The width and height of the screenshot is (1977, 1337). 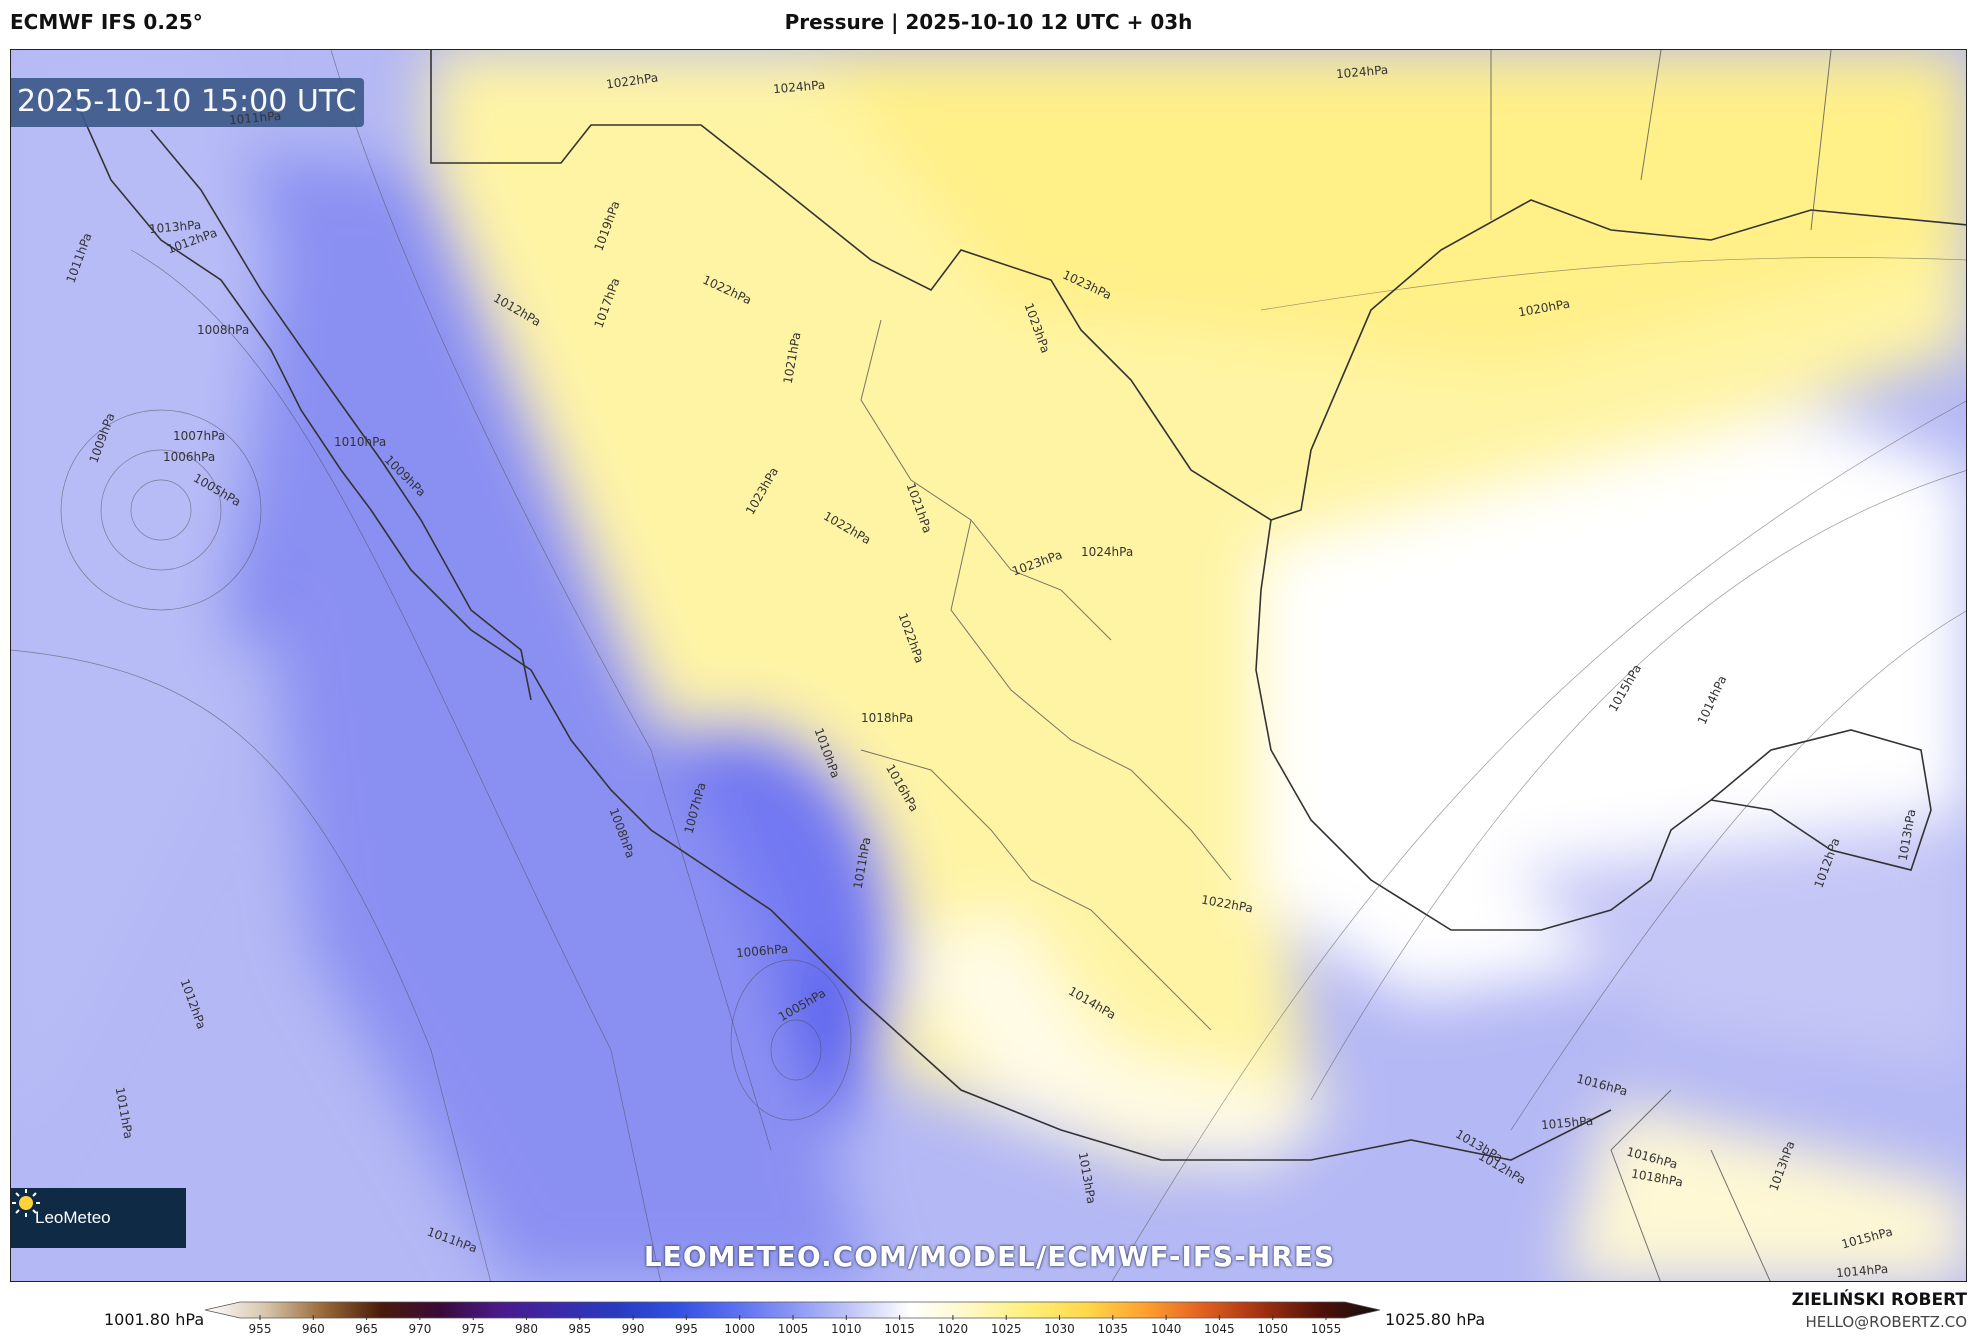 I want to click on colorbar-tick-label: 985, so click(x=579, y=1329).